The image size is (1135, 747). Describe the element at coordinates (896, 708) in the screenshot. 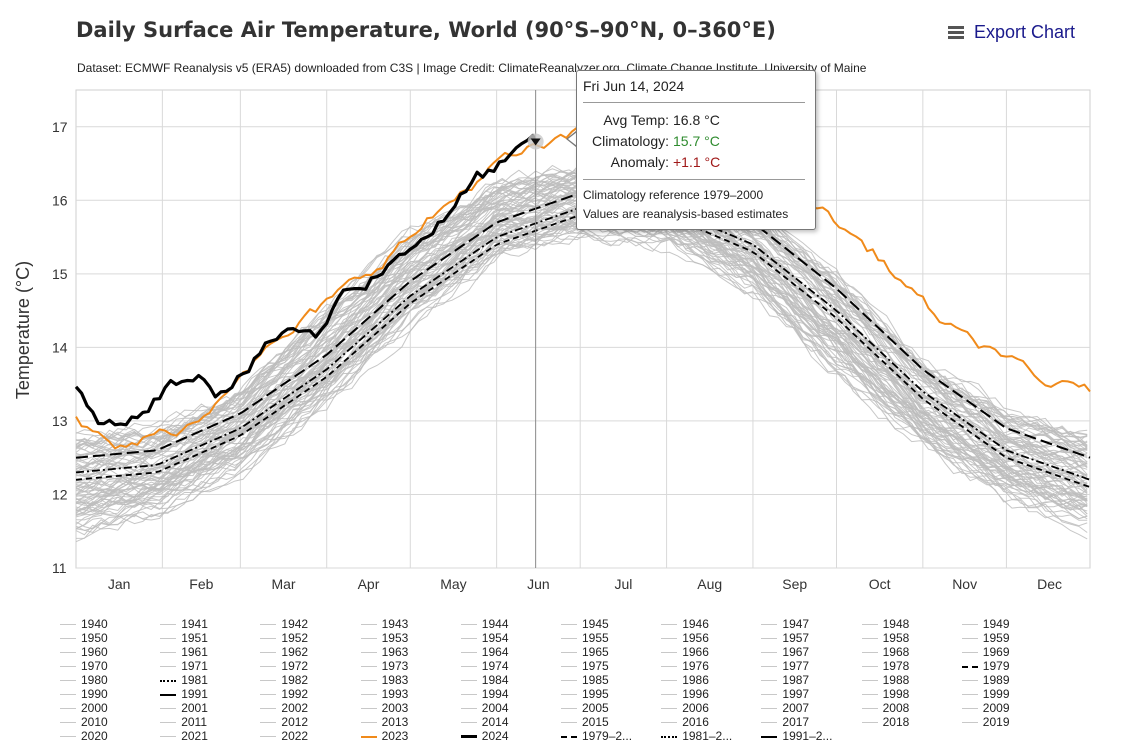

I see `legend-label: 2008` at that location.